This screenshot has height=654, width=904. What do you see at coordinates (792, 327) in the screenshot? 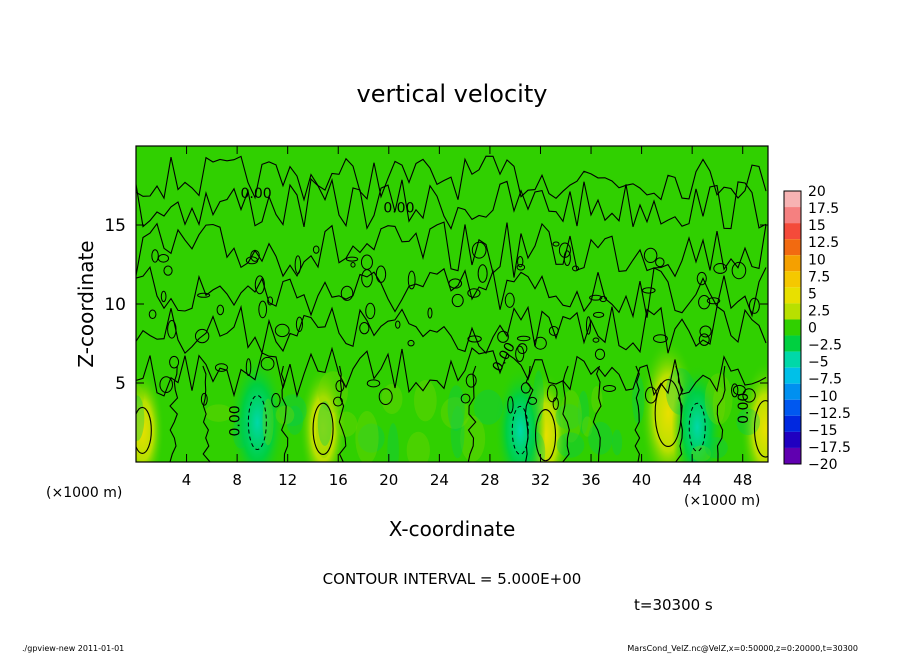
I see `colorbar-frame` at bounding box center [792, 327].